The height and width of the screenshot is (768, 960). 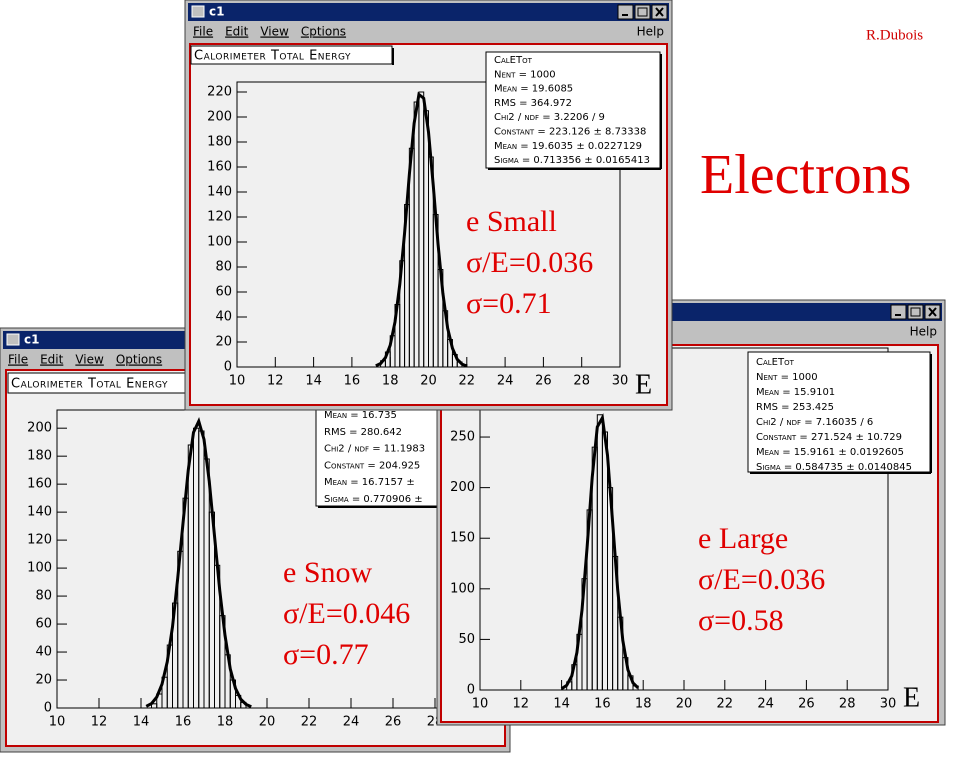 I want to click on y-tick-label: 100, so click(x=39, y=568).